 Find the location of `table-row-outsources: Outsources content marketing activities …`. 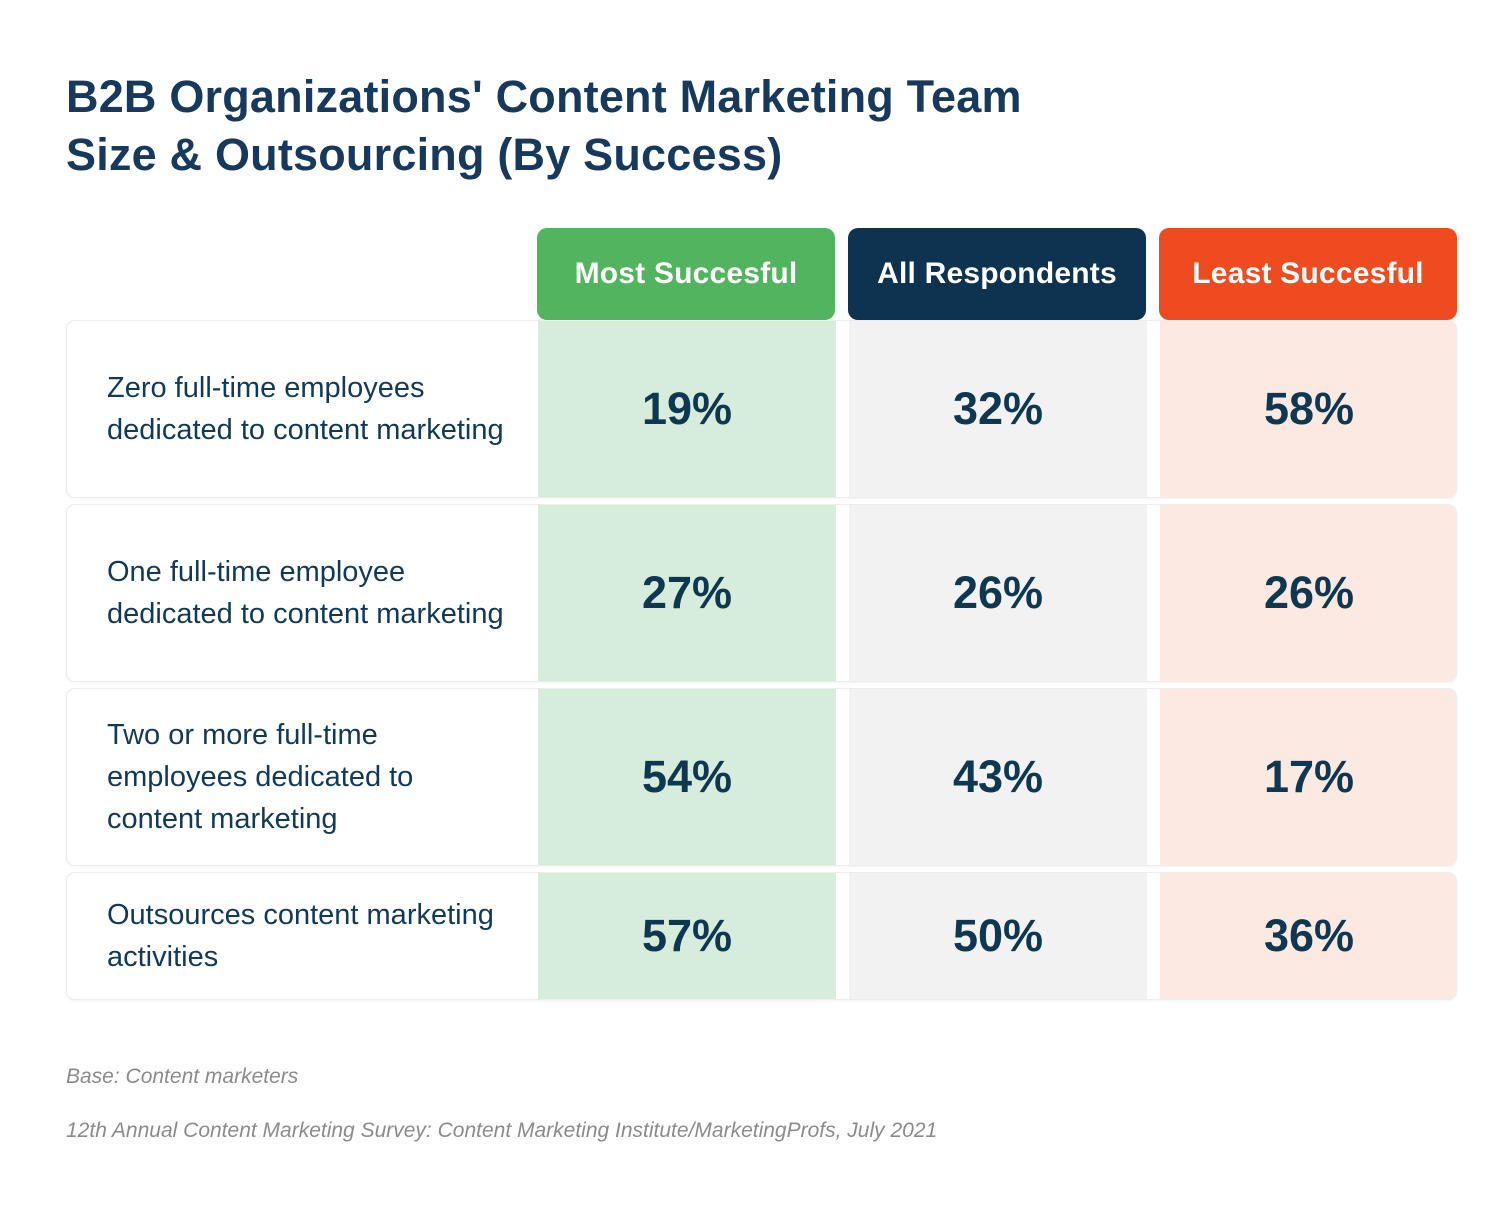

table-row-outsources: Outsources content marketing activities … is located at coordinates (761, 936).